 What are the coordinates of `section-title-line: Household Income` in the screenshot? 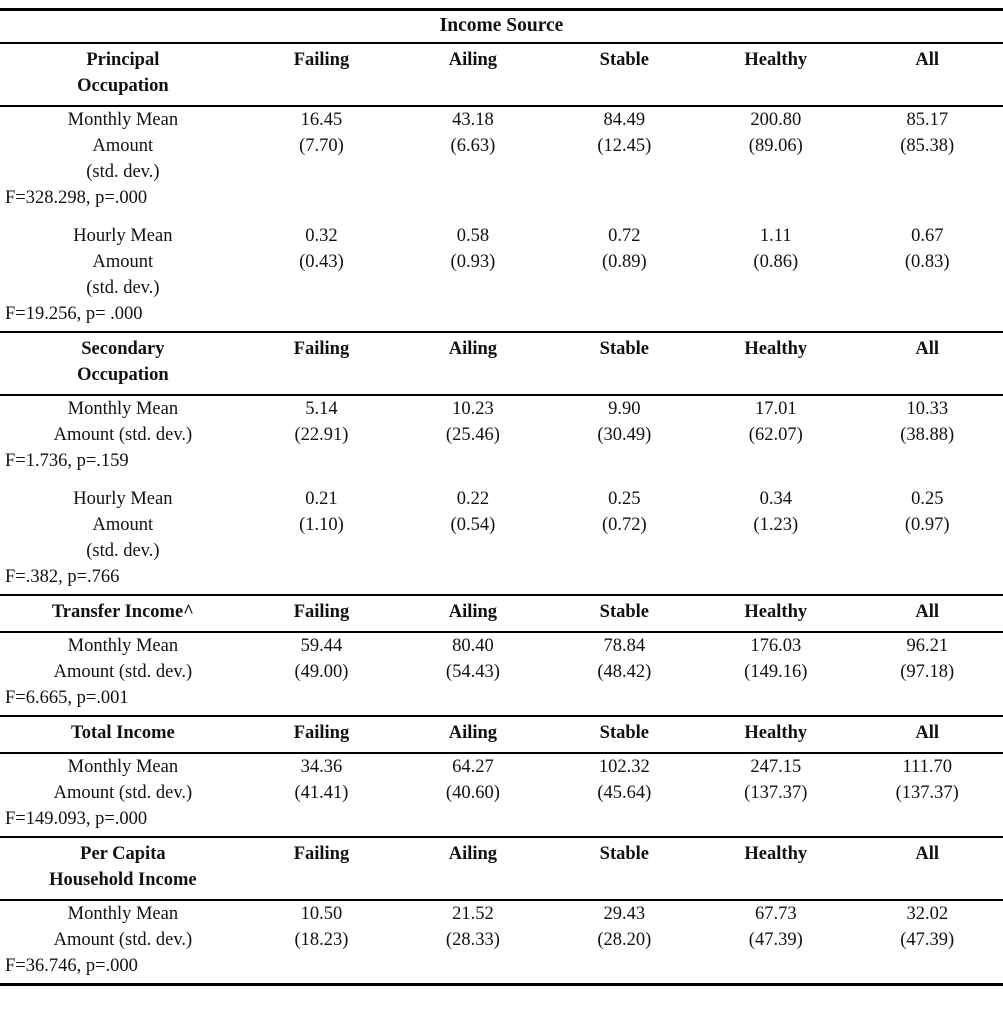 It's located at (123, 880).